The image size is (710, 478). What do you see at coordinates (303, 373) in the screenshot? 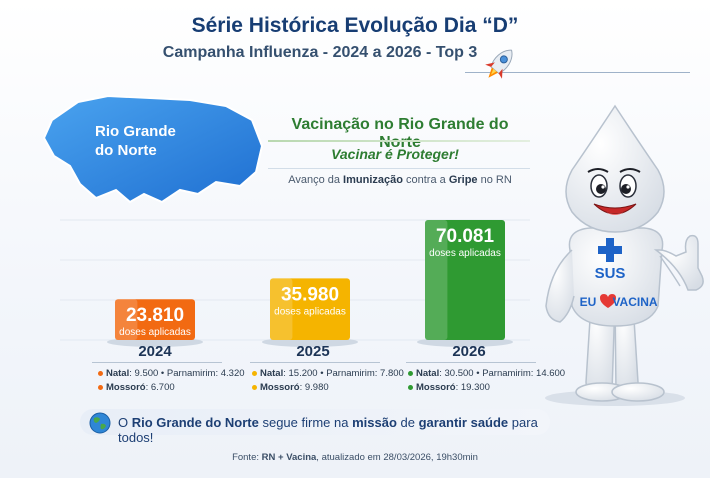
I see `city-value: 15.200` at bounding box center [303, 373].